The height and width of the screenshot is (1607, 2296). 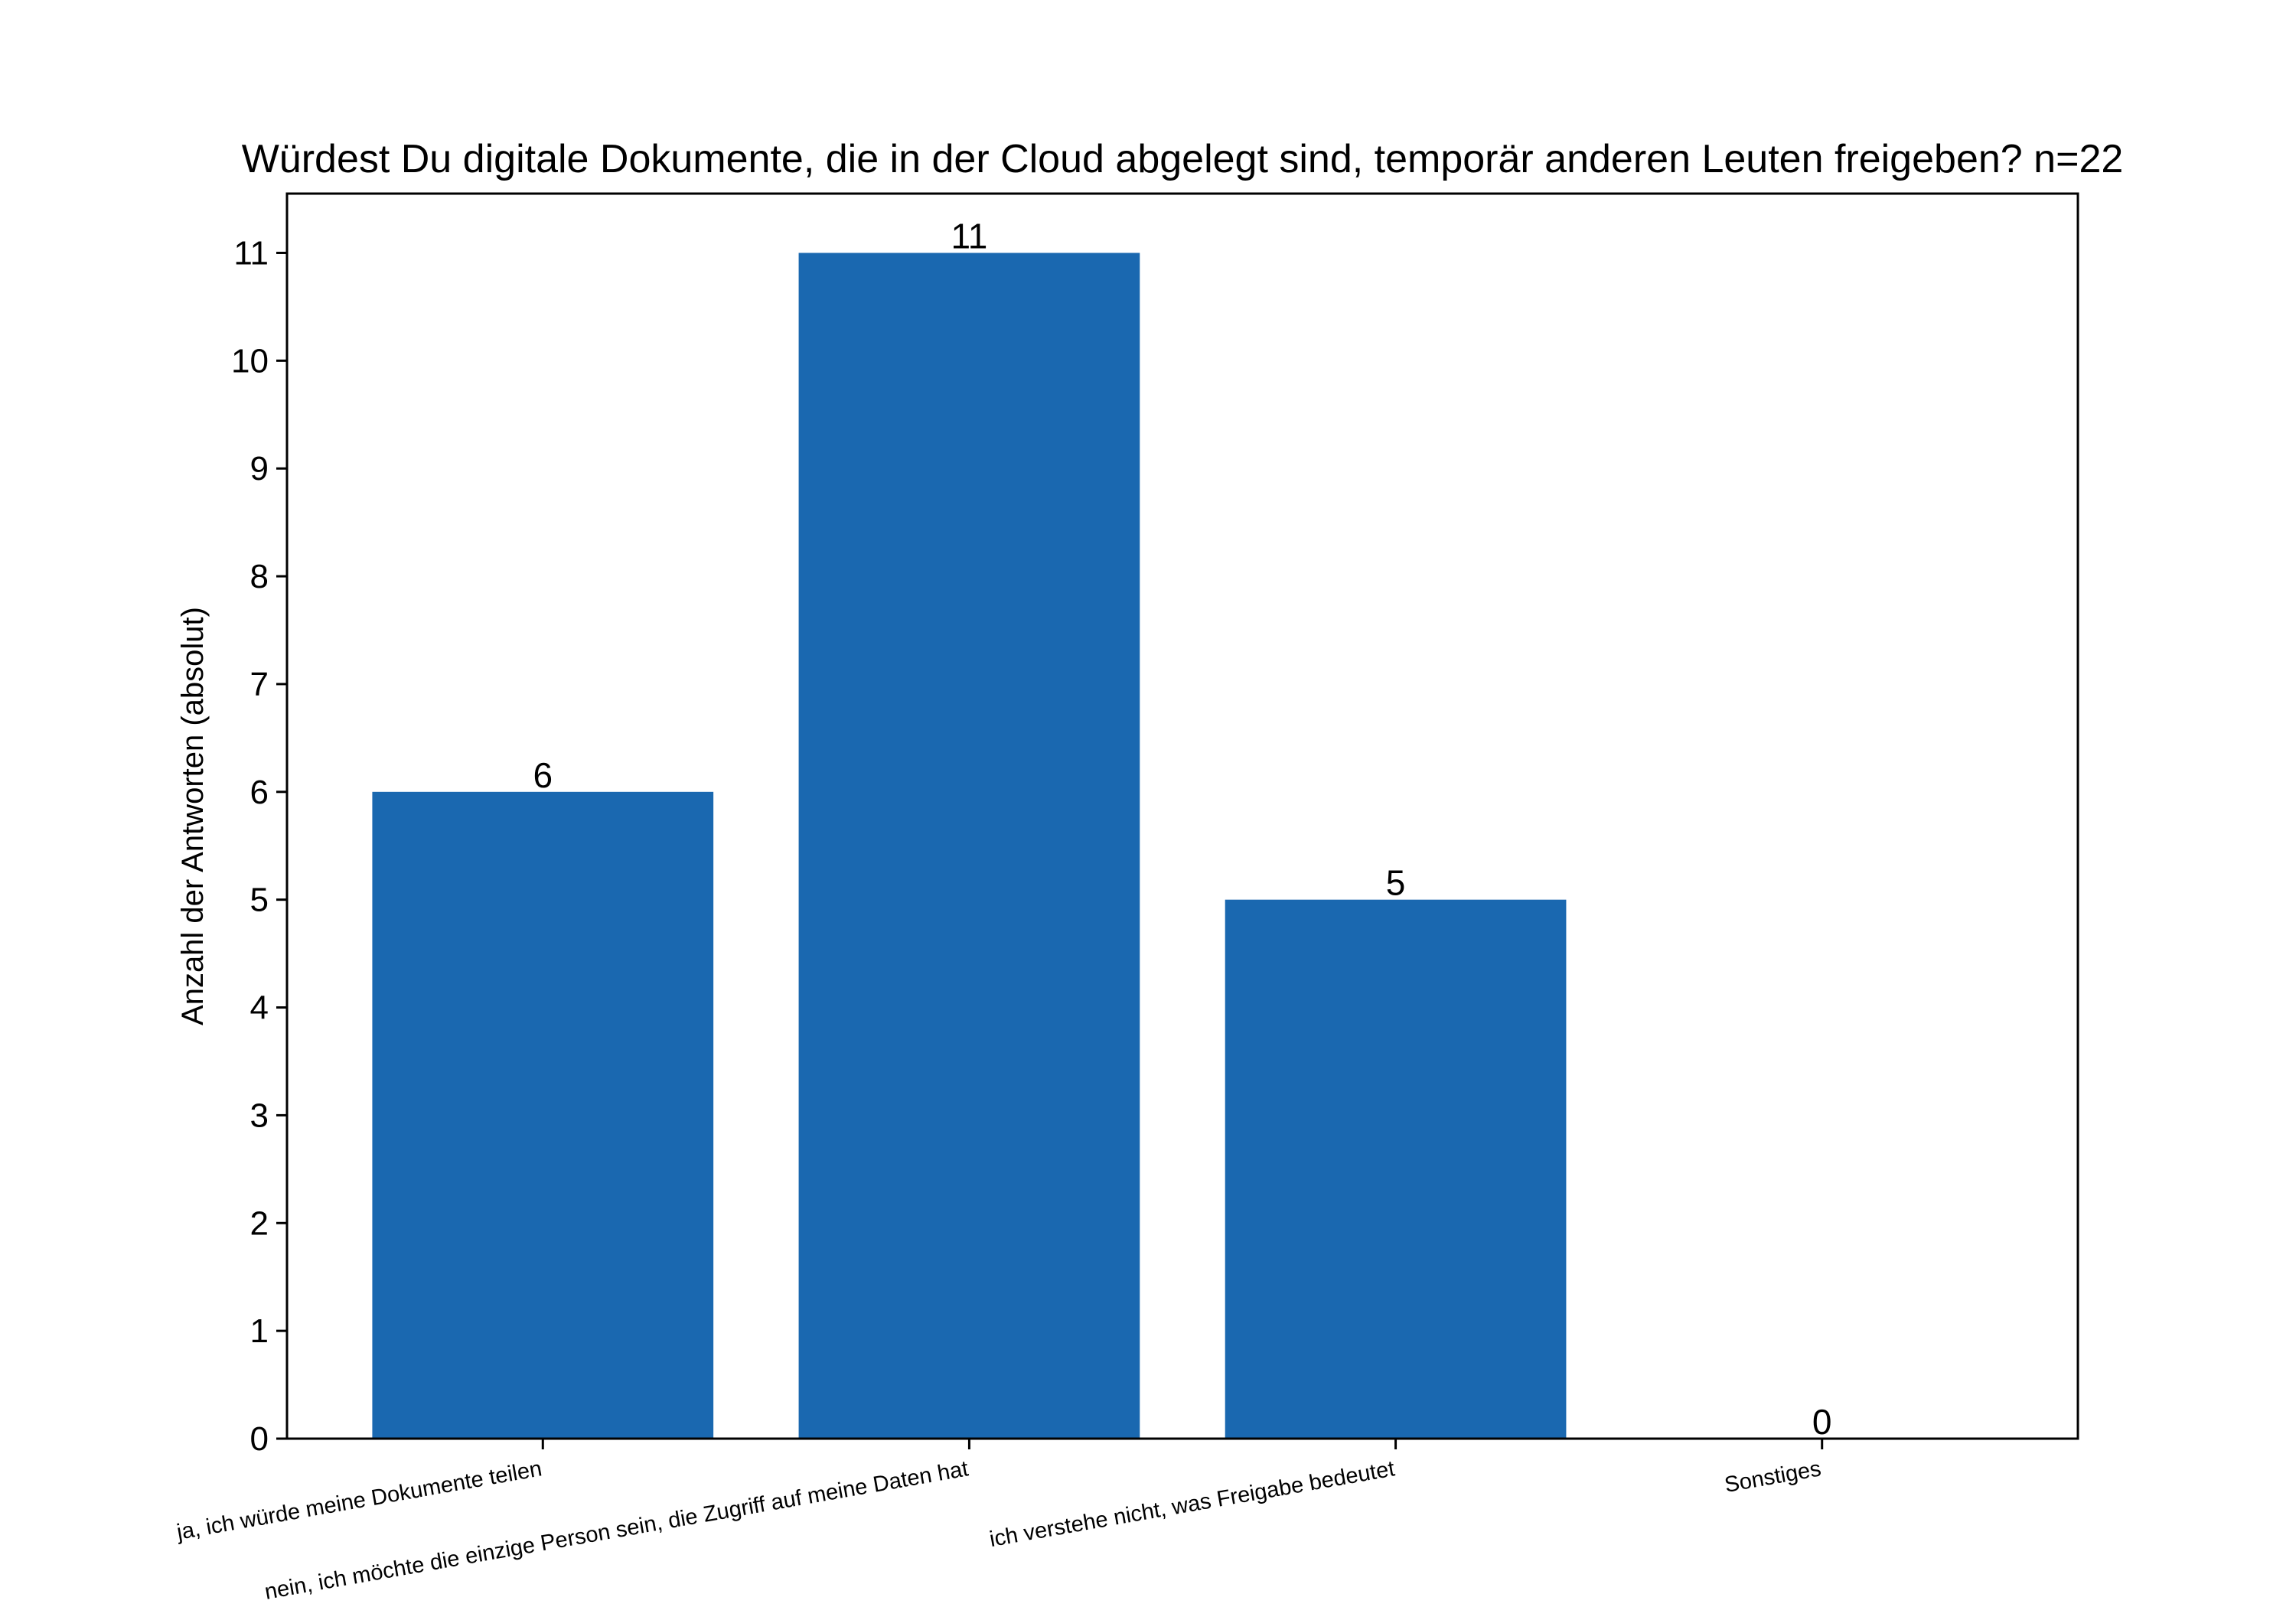 I want to click on data-label-2: 11, so click(x=969, y=236).